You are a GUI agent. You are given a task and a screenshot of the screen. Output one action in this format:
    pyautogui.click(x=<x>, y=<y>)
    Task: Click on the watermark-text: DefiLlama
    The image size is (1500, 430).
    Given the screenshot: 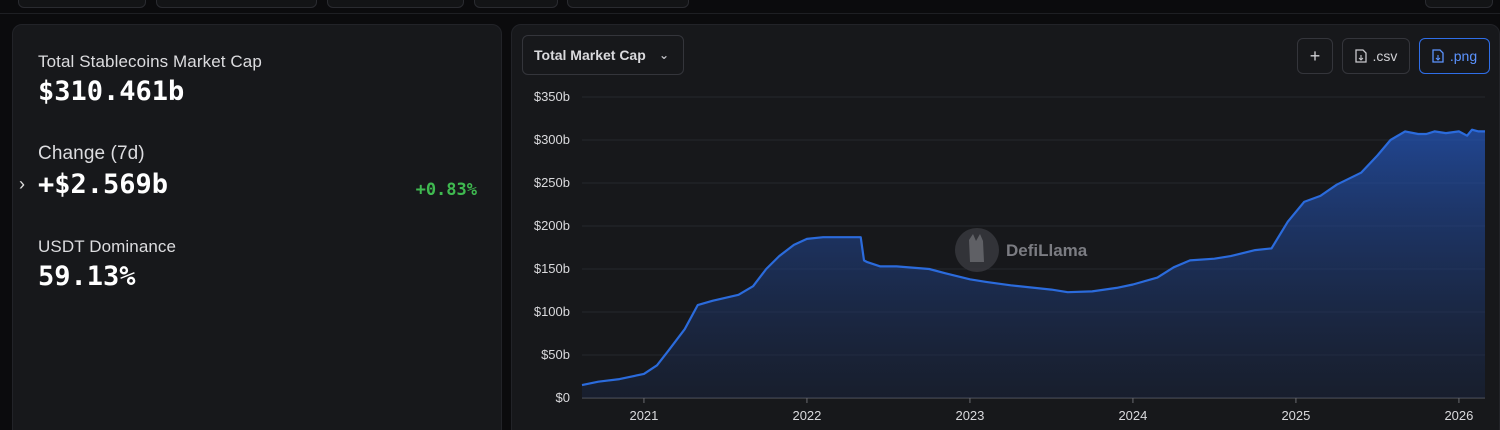 What is the action you would take?
    pyautogui.click(x=1047, y=250)
    